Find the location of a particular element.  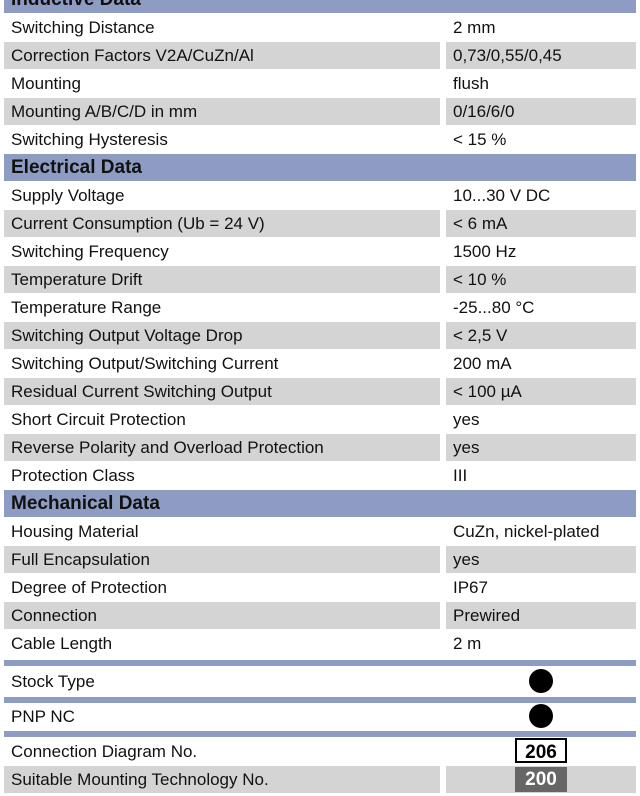

row-label: Short Circuit Protection is located at coordinates (98, 419).